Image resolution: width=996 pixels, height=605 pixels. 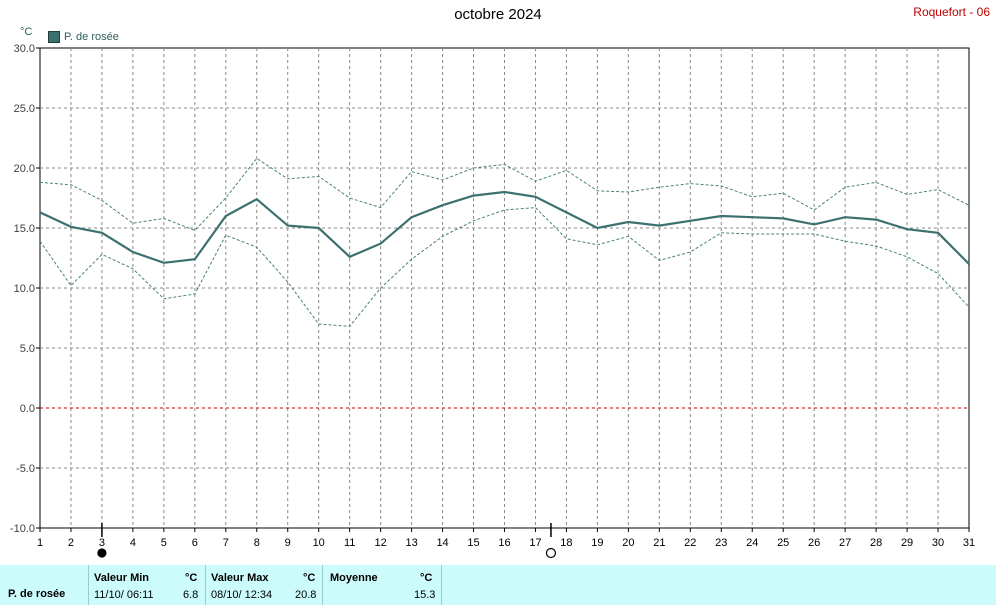 What do you see at coordinates (191, 595) in the screenshot?
I see `stats-min-value: 6.8` at bounding box center [191, 595].